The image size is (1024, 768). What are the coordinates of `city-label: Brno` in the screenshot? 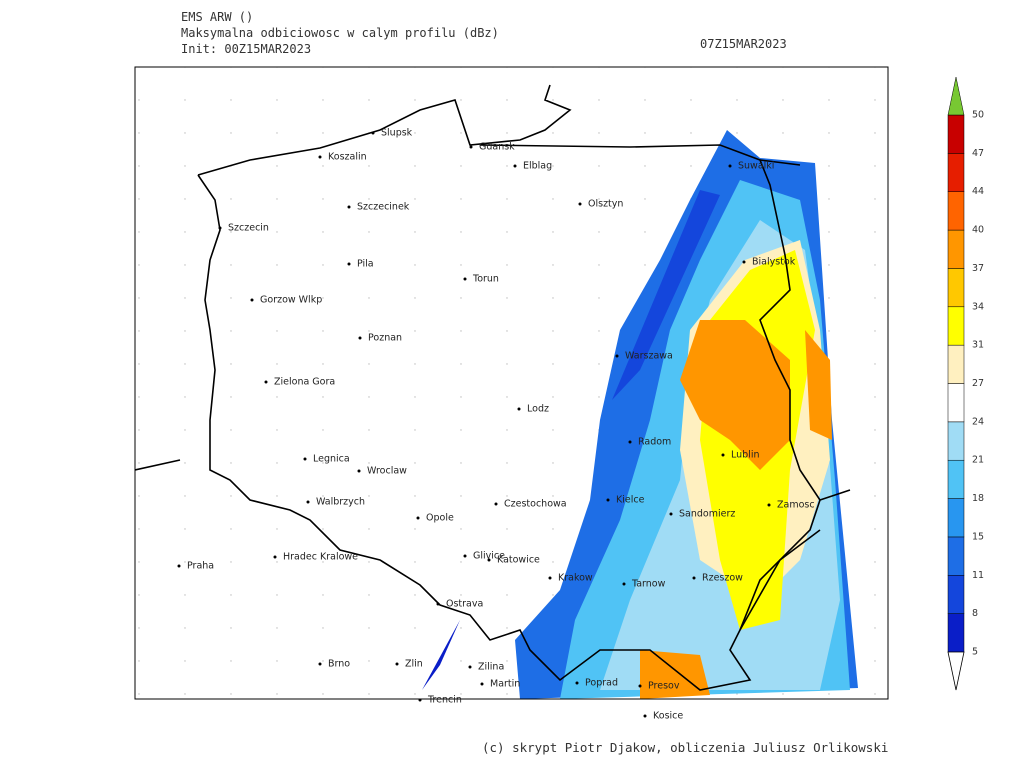 It's located at (339, 664).